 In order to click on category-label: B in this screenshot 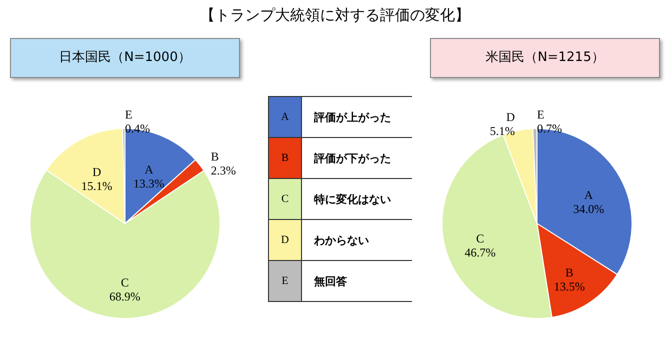, I will do `click(285, 158)`.